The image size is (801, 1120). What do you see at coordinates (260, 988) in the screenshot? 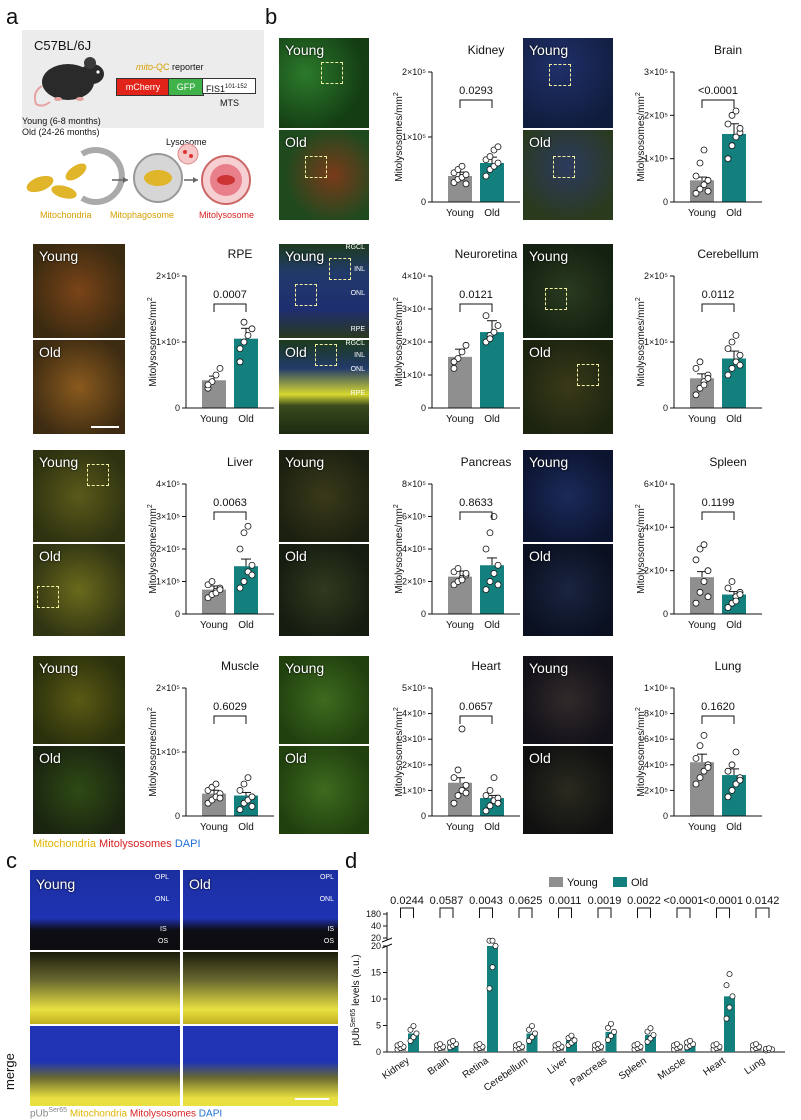
I see `micrograph-retina-old: Old OPL ONL IS OS` at bounding box center [260, 988].